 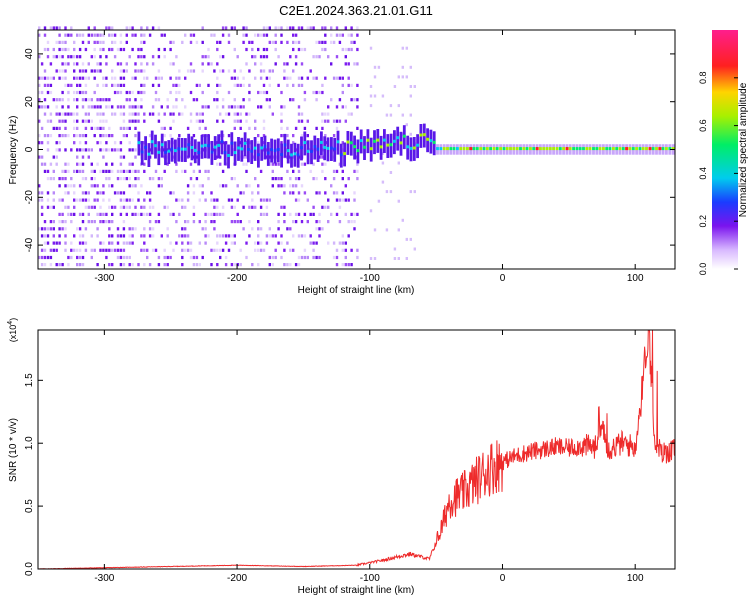 What do you see at coordinates (503, 578) in the screenshot?
I see `x-tick-label: 0` at bounding box center [503, 578].